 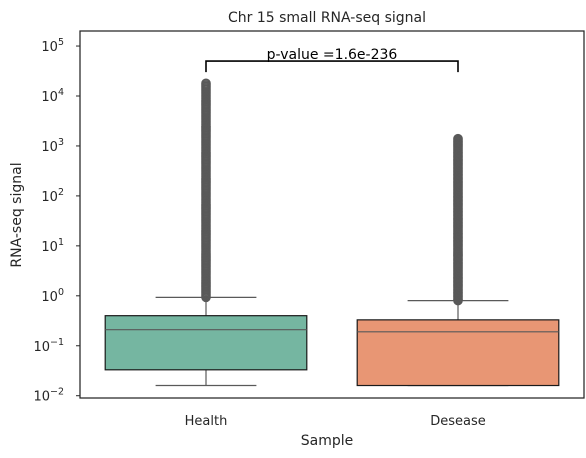 I want to click on y-tick-label: 10⁴, so click(x=52, y=96).